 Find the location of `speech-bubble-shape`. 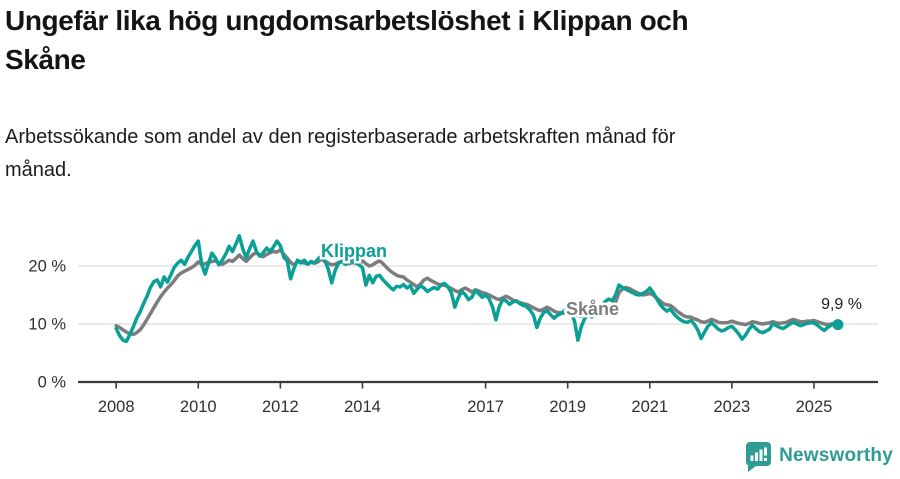

speech-bubble-shape is located at coordinates (759, 456).